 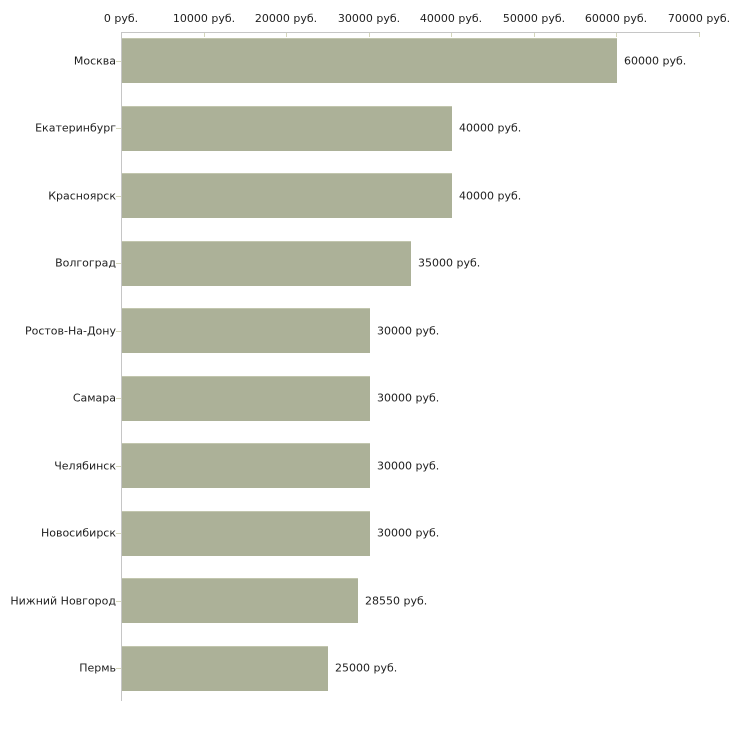 What do you see at coordinates (534, 18) in the screenshot?
I see `x-axis-tick-label: 50000 руб.` at bounding box center [534, 18].